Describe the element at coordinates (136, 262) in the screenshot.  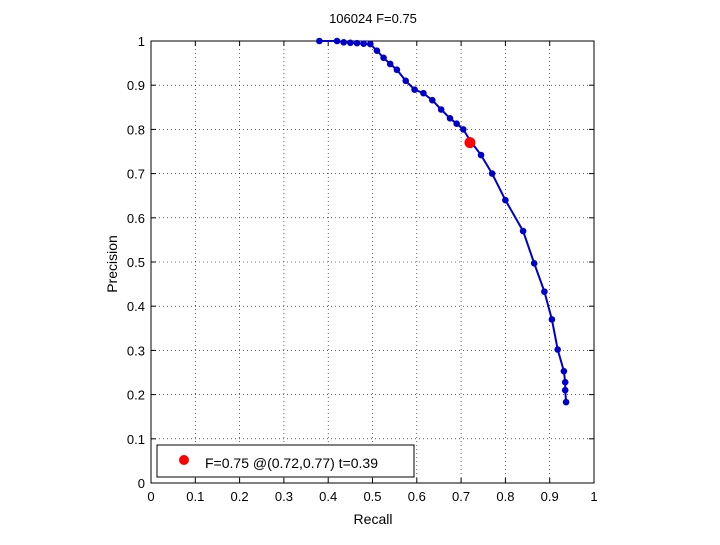
I see `y-tick-label: 0.5` at that location.